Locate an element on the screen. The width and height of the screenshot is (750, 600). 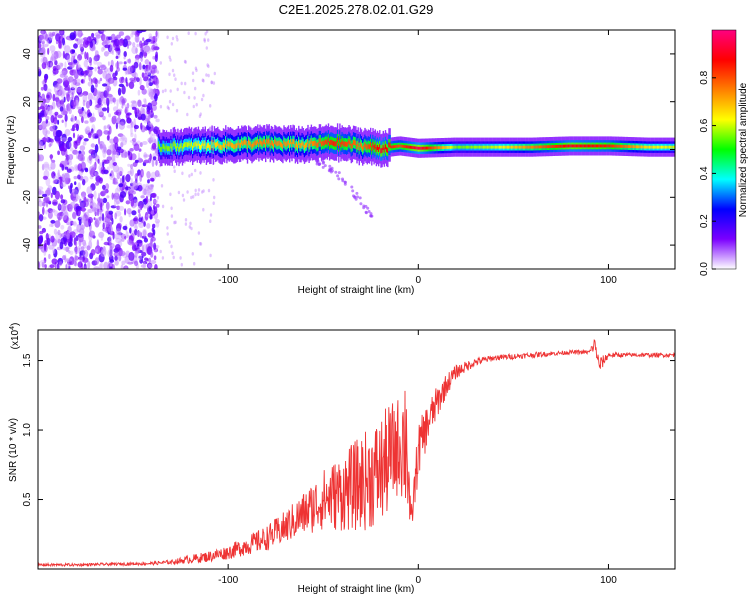
colorbar-tick-label: 0.2 is located at coordinates (704, 221).